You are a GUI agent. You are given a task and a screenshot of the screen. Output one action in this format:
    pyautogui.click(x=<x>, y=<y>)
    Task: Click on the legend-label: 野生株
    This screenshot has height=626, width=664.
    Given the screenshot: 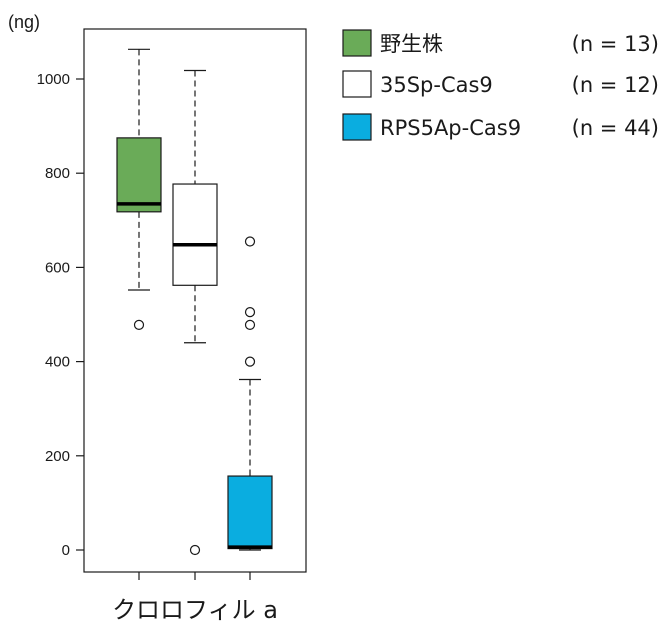 What is the action you would take?
    pyautogui.click(x=411, y=44)
    